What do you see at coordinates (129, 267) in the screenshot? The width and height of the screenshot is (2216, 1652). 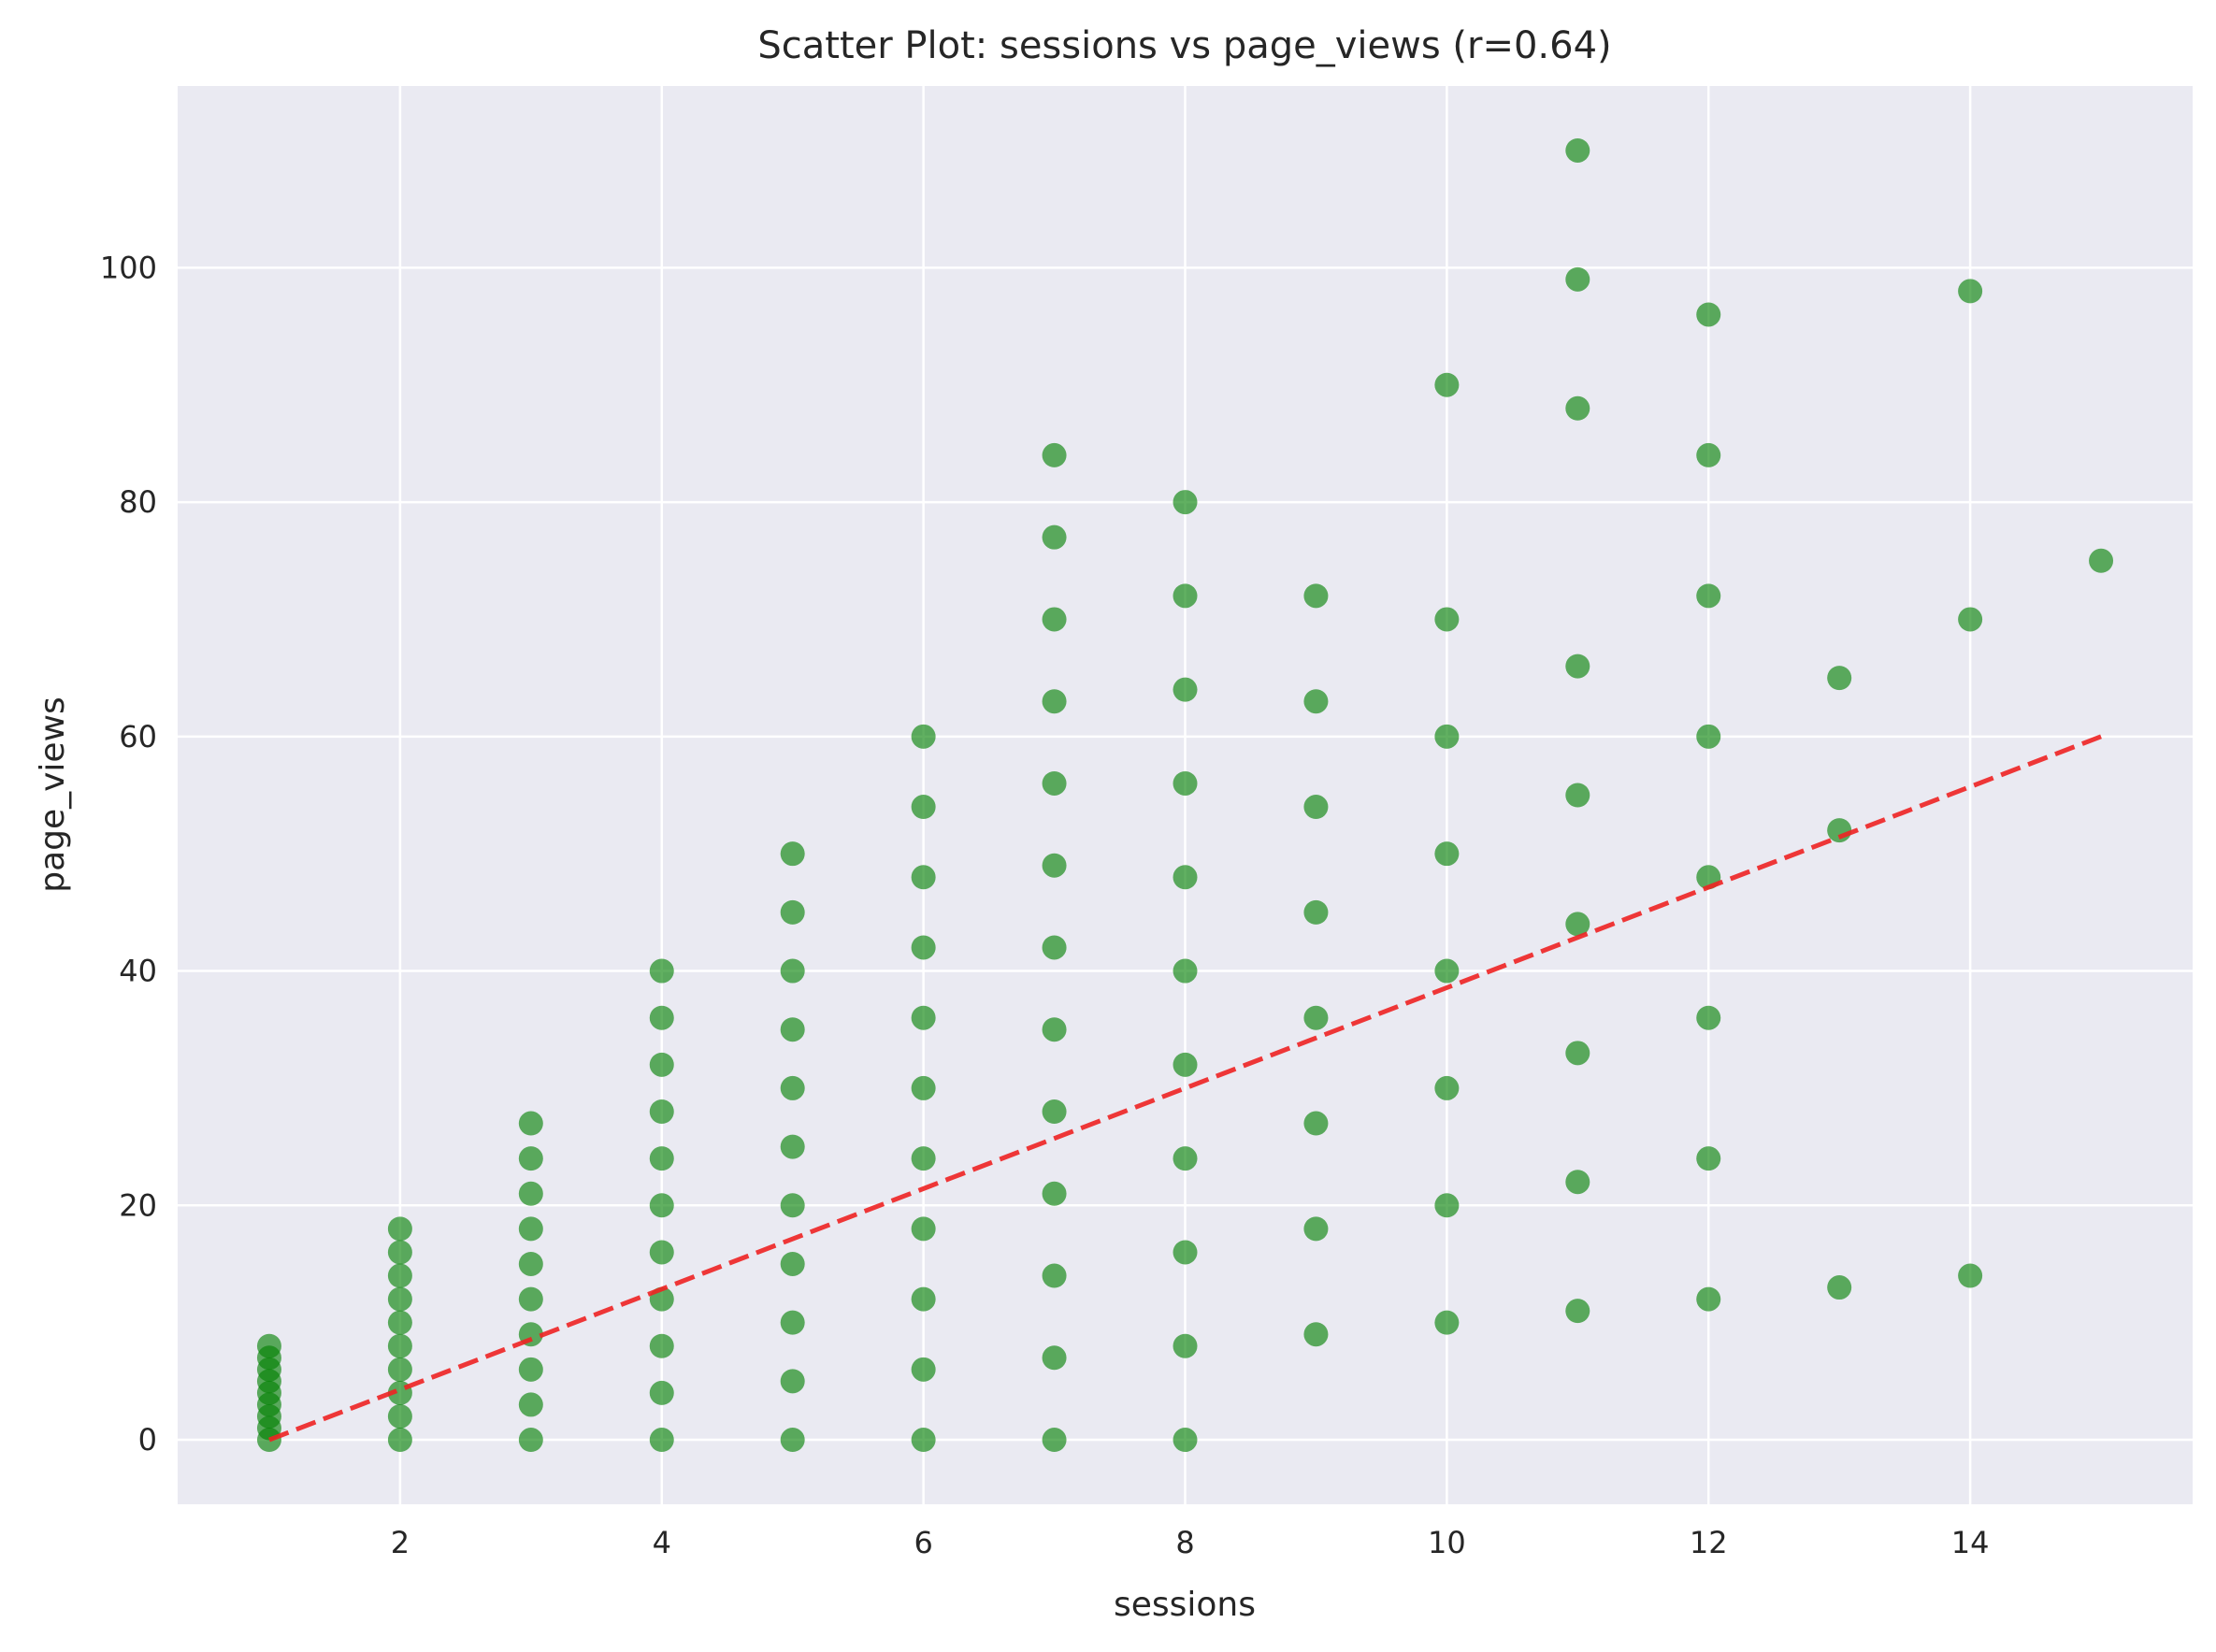 I see `y-tick-label: 100` at bounding box center [129, 267].